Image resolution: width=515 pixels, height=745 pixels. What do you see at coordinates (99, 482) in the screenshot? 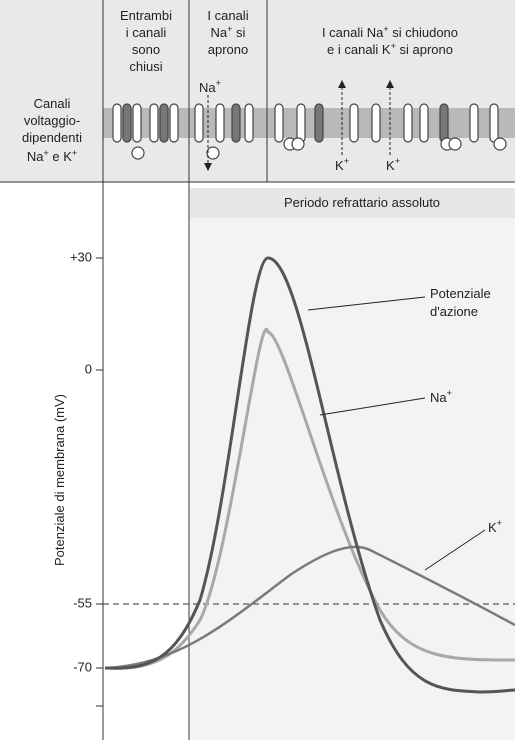
I see `y-ticks` at bounding box center [99, 482].